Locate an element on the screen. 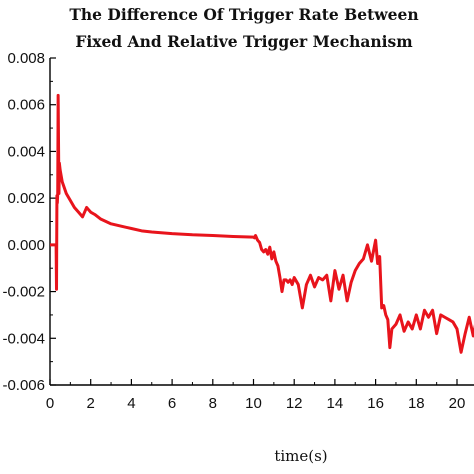 This screenshot has height=474, width=474. y-tick-label: 0.008 is located at coordinates (26, 58).